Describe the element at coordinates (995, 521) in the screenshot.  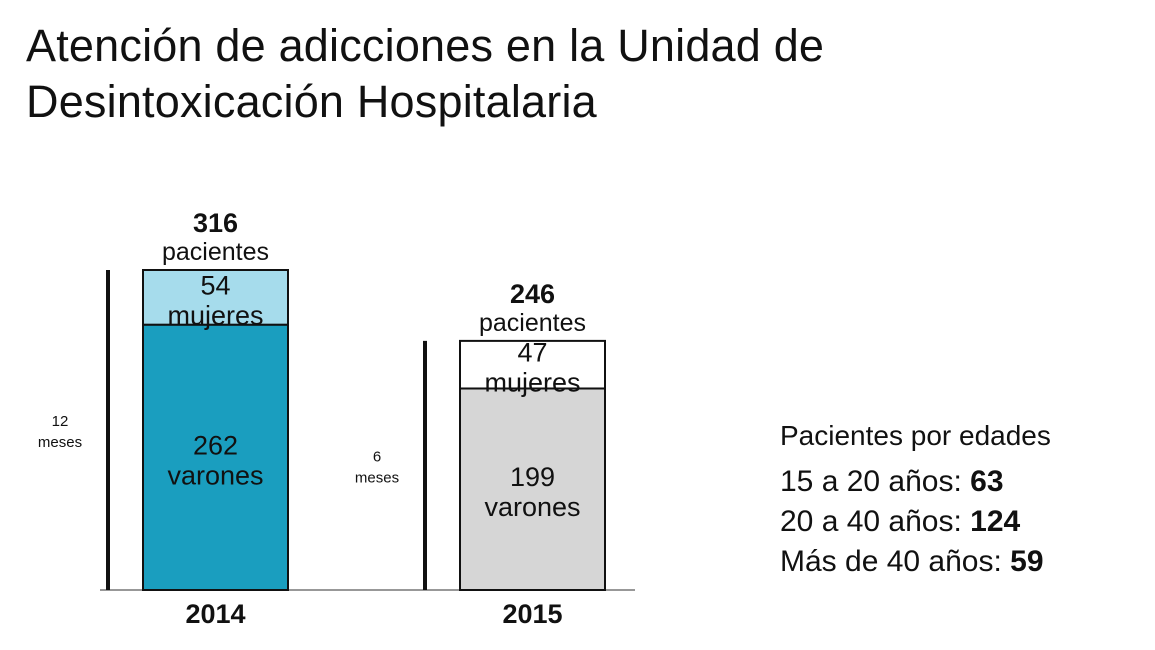
I see `age-row-value: 124` at that location.